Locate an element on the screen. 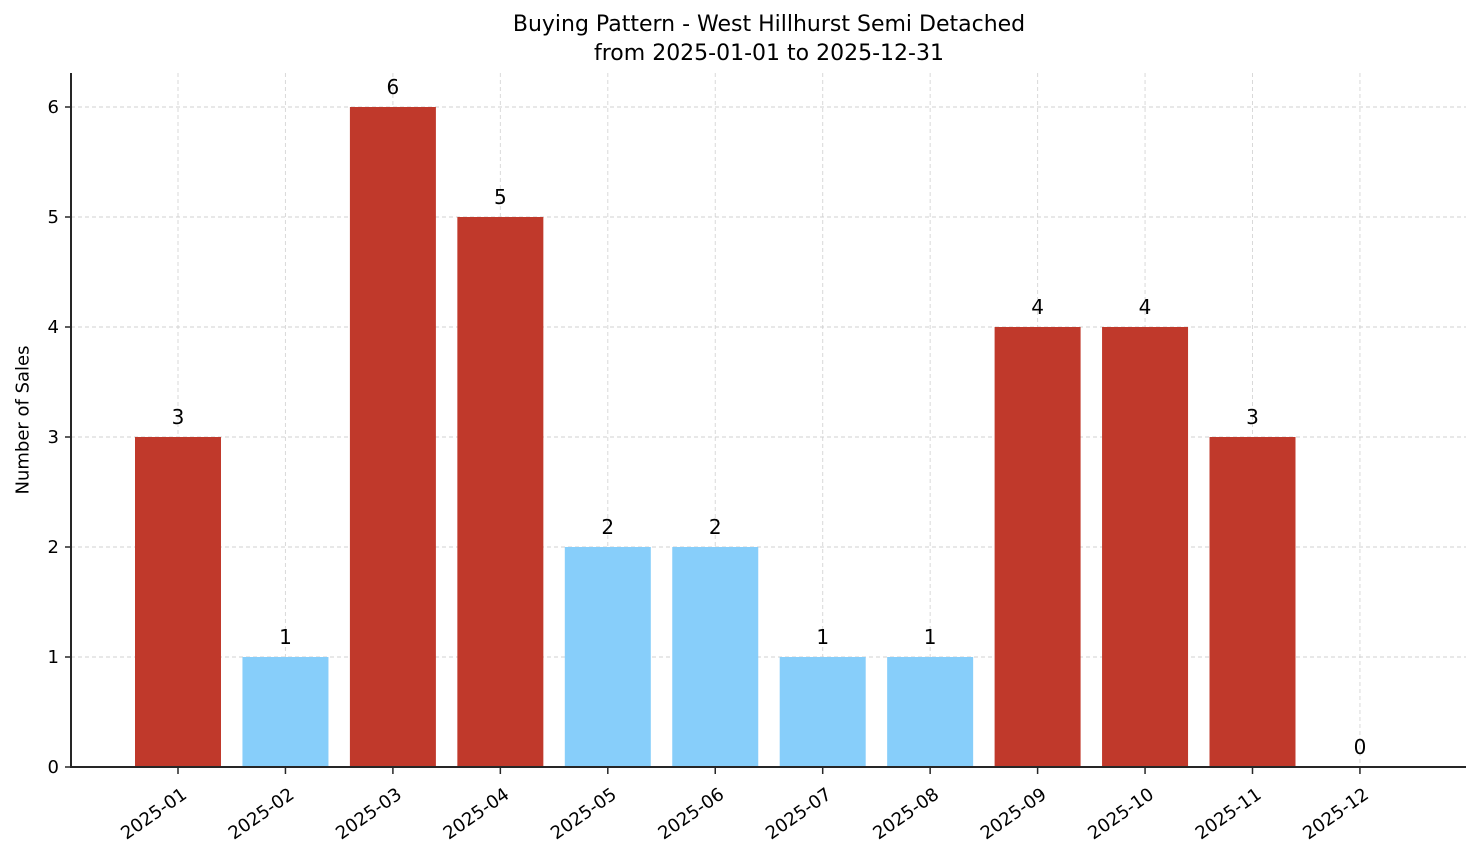 The height and width of the screenshot is (863, 1481). y-tick-label: 0 is located at coordinates (53, 767).